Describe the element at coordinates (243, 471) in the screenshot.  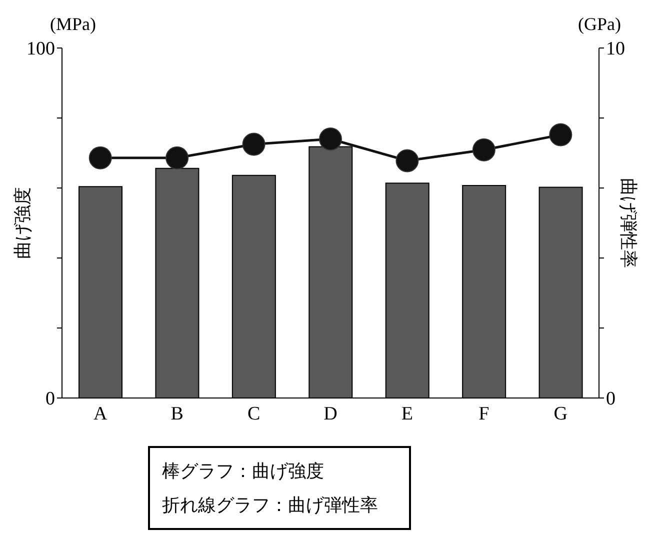
I see `text: 棒グラフ：曲げ強度` at that location.